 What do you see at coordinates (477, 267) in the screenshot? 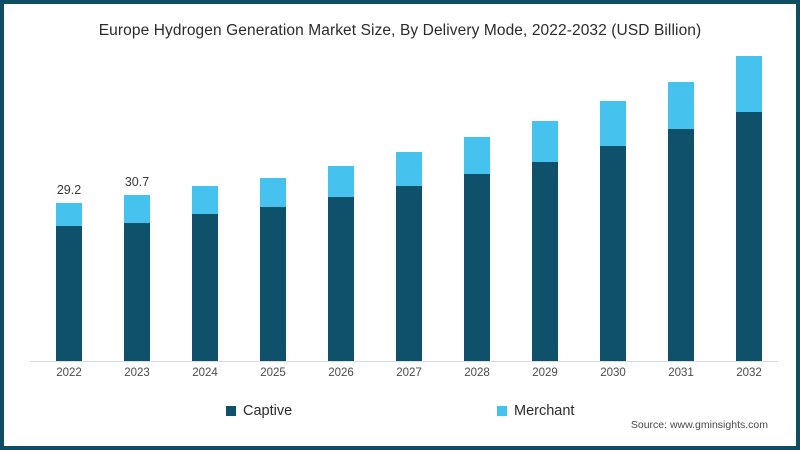
I see `bar-segment-captive-2028` at bounding box center [477, 267].